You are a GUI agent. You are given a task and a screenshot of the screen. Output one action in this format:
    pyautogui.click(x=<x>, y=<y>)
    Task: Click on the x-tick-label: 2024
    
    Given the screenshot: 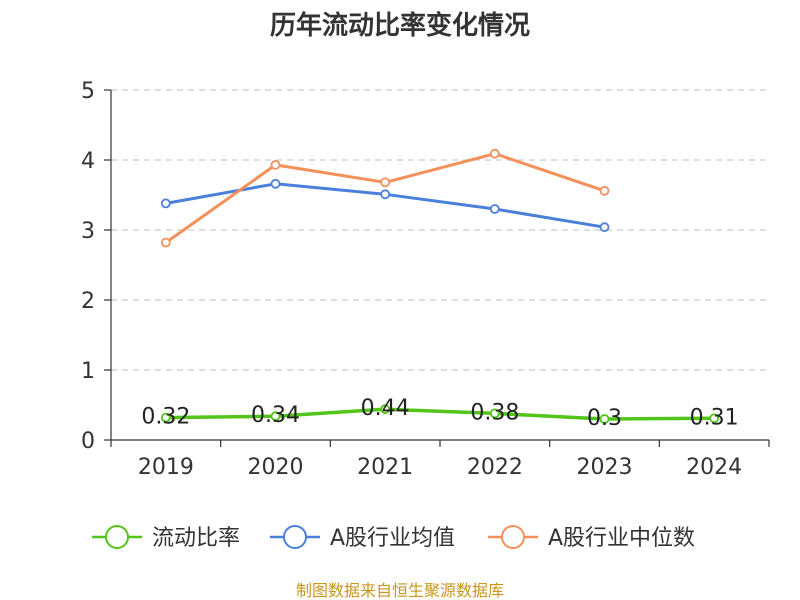 What is the action you would take?
    pyautogui.click(x=714, y=467)
    